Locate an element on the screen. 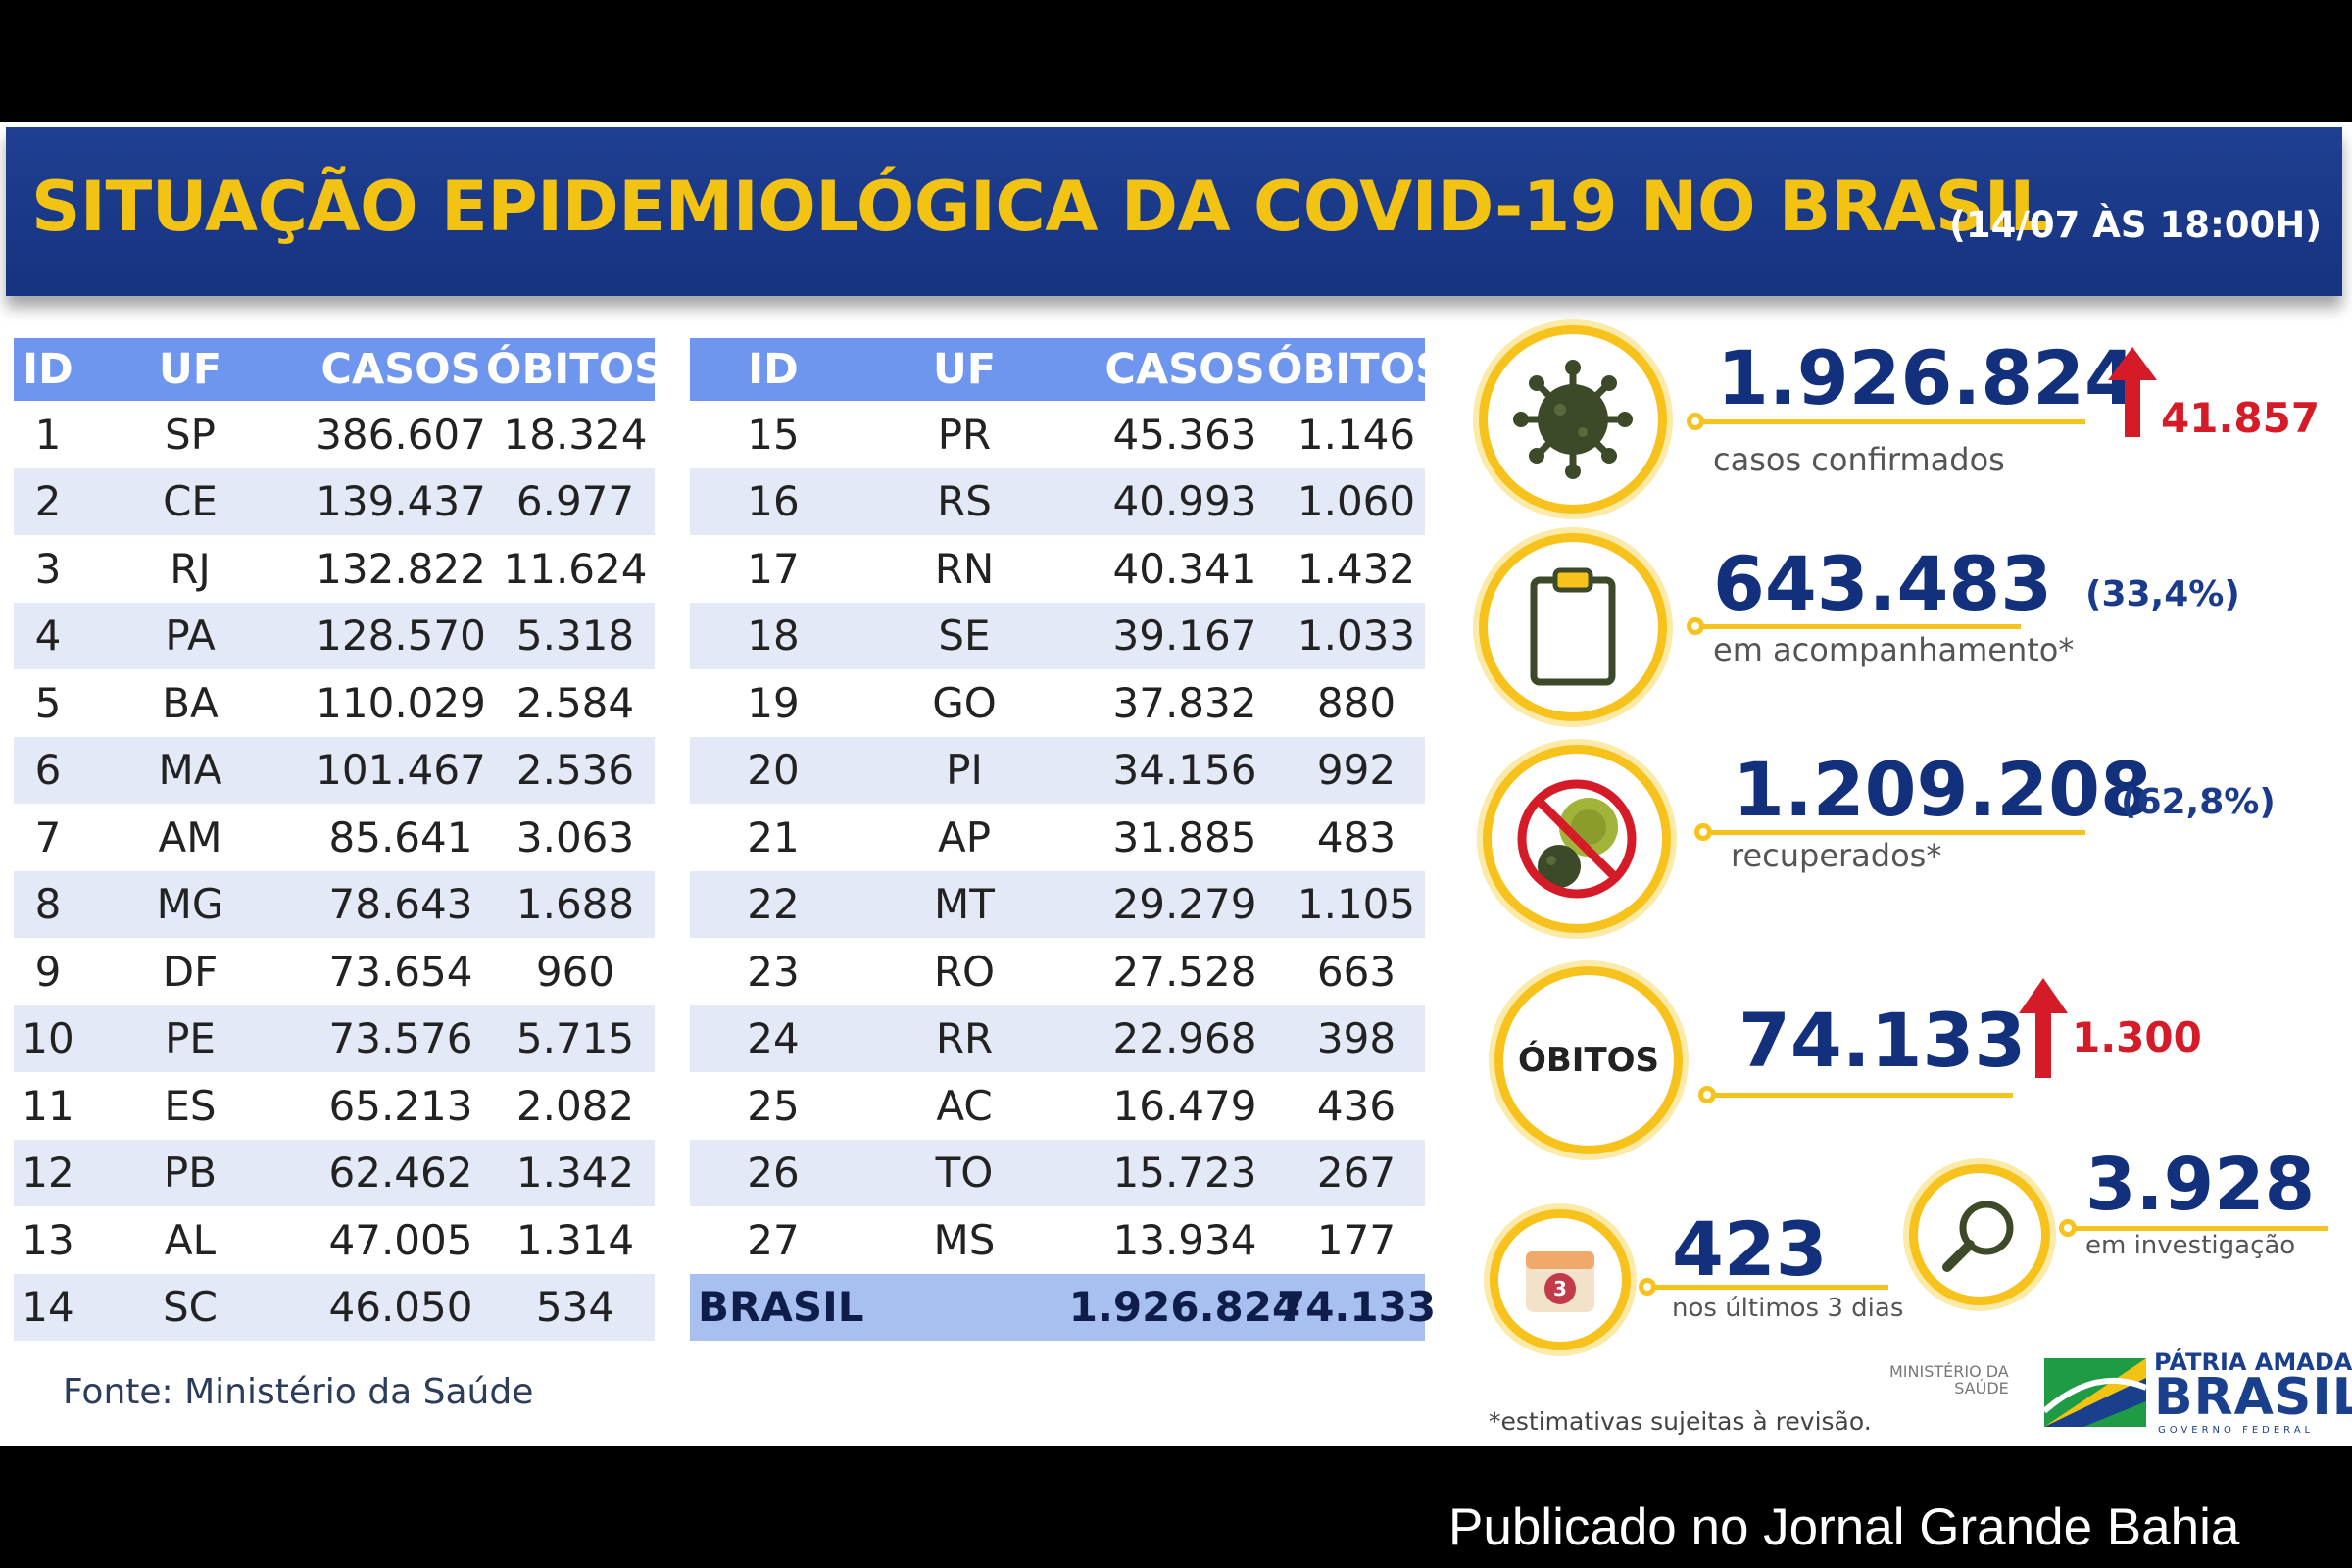  investigation-ring is located at coordinates (1979, 1234).